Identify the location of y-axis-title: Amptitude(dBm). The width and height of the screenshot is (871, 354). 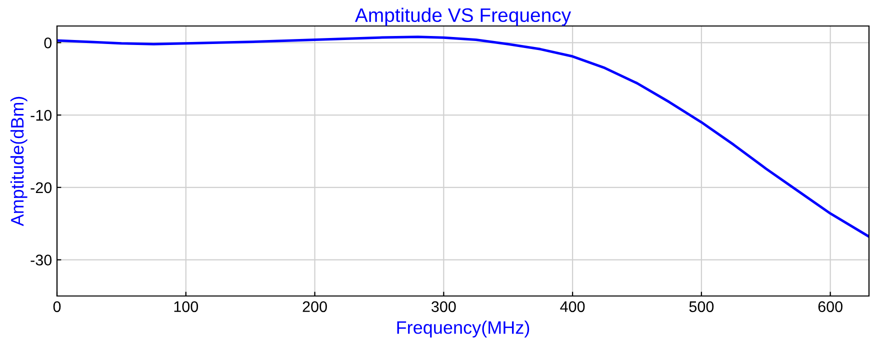
(19, 161).